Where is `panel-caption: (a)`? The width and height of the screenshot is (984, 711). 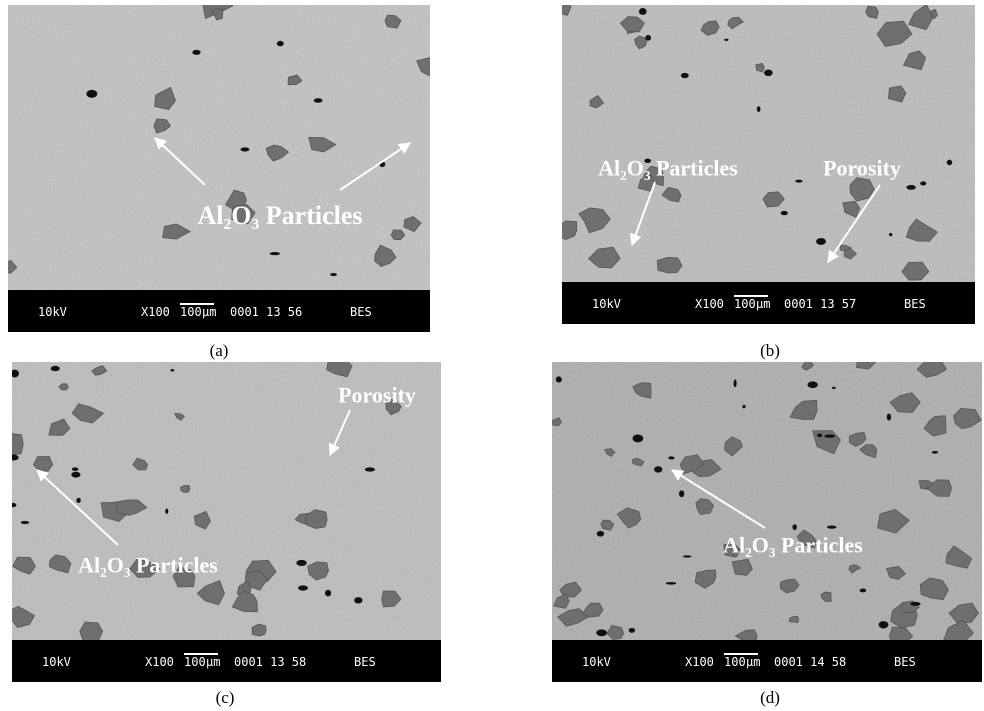
panel-caption: (a) is located at coordinates (219, 350).